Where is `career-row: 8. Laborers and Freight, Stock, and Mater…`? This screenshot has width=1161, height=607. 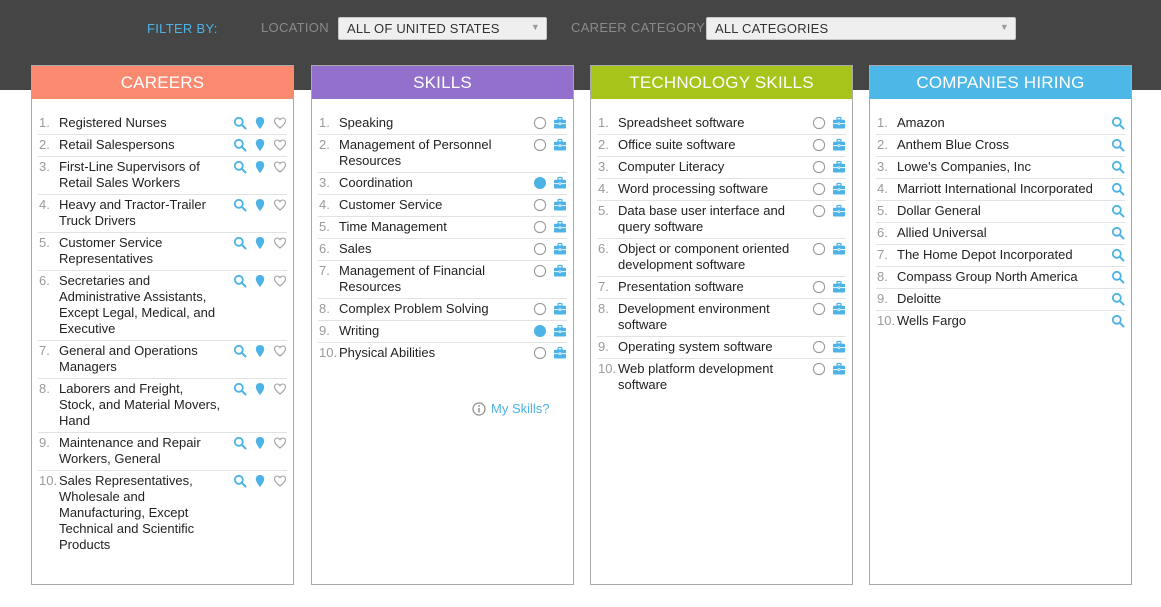
career-row: 8. Laborers and Freight, Stock, and Mater… is located at coordinates (162, 406).